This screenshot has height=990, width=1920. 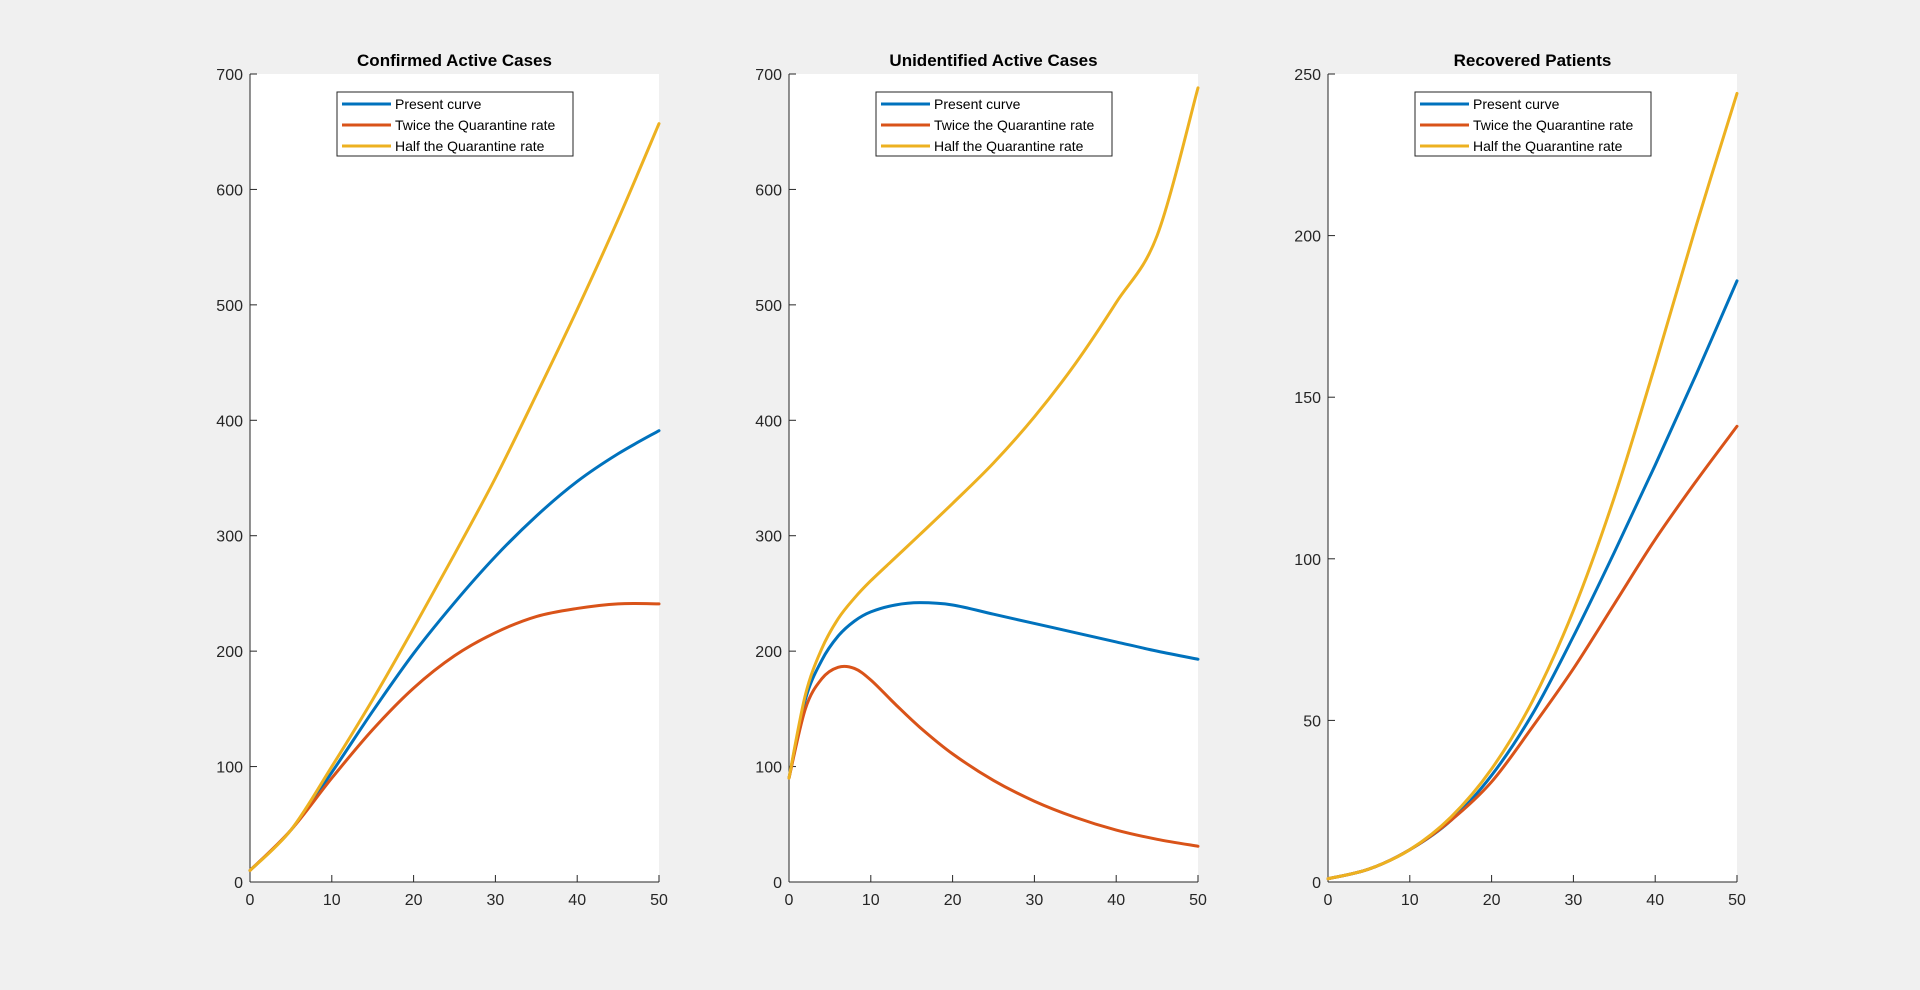 What do you see at coordinates (1533, 60) in the screenshot?
I see `chart-title: Recovered Patients` at bounding box center [1533, 60].